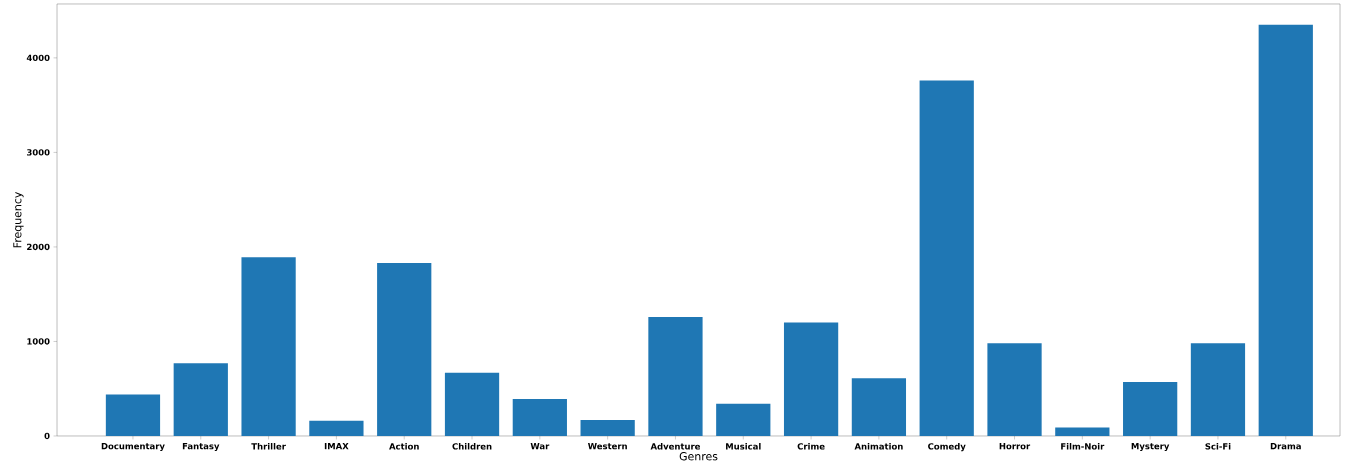 The height and width of the screenshot is (474, 1346). I want to click on x-tick-label: War, so click(540, 446).